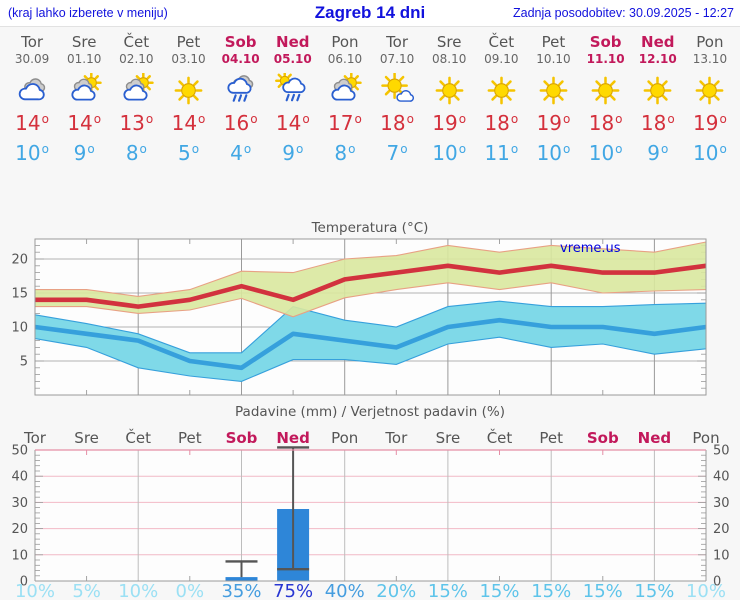 The height and width of the screenshot is (600, 740). What do you see at coordinates (86, 590) in the screenshot?
I see `precip-probability: 5%` at bounding box center [86, 590].